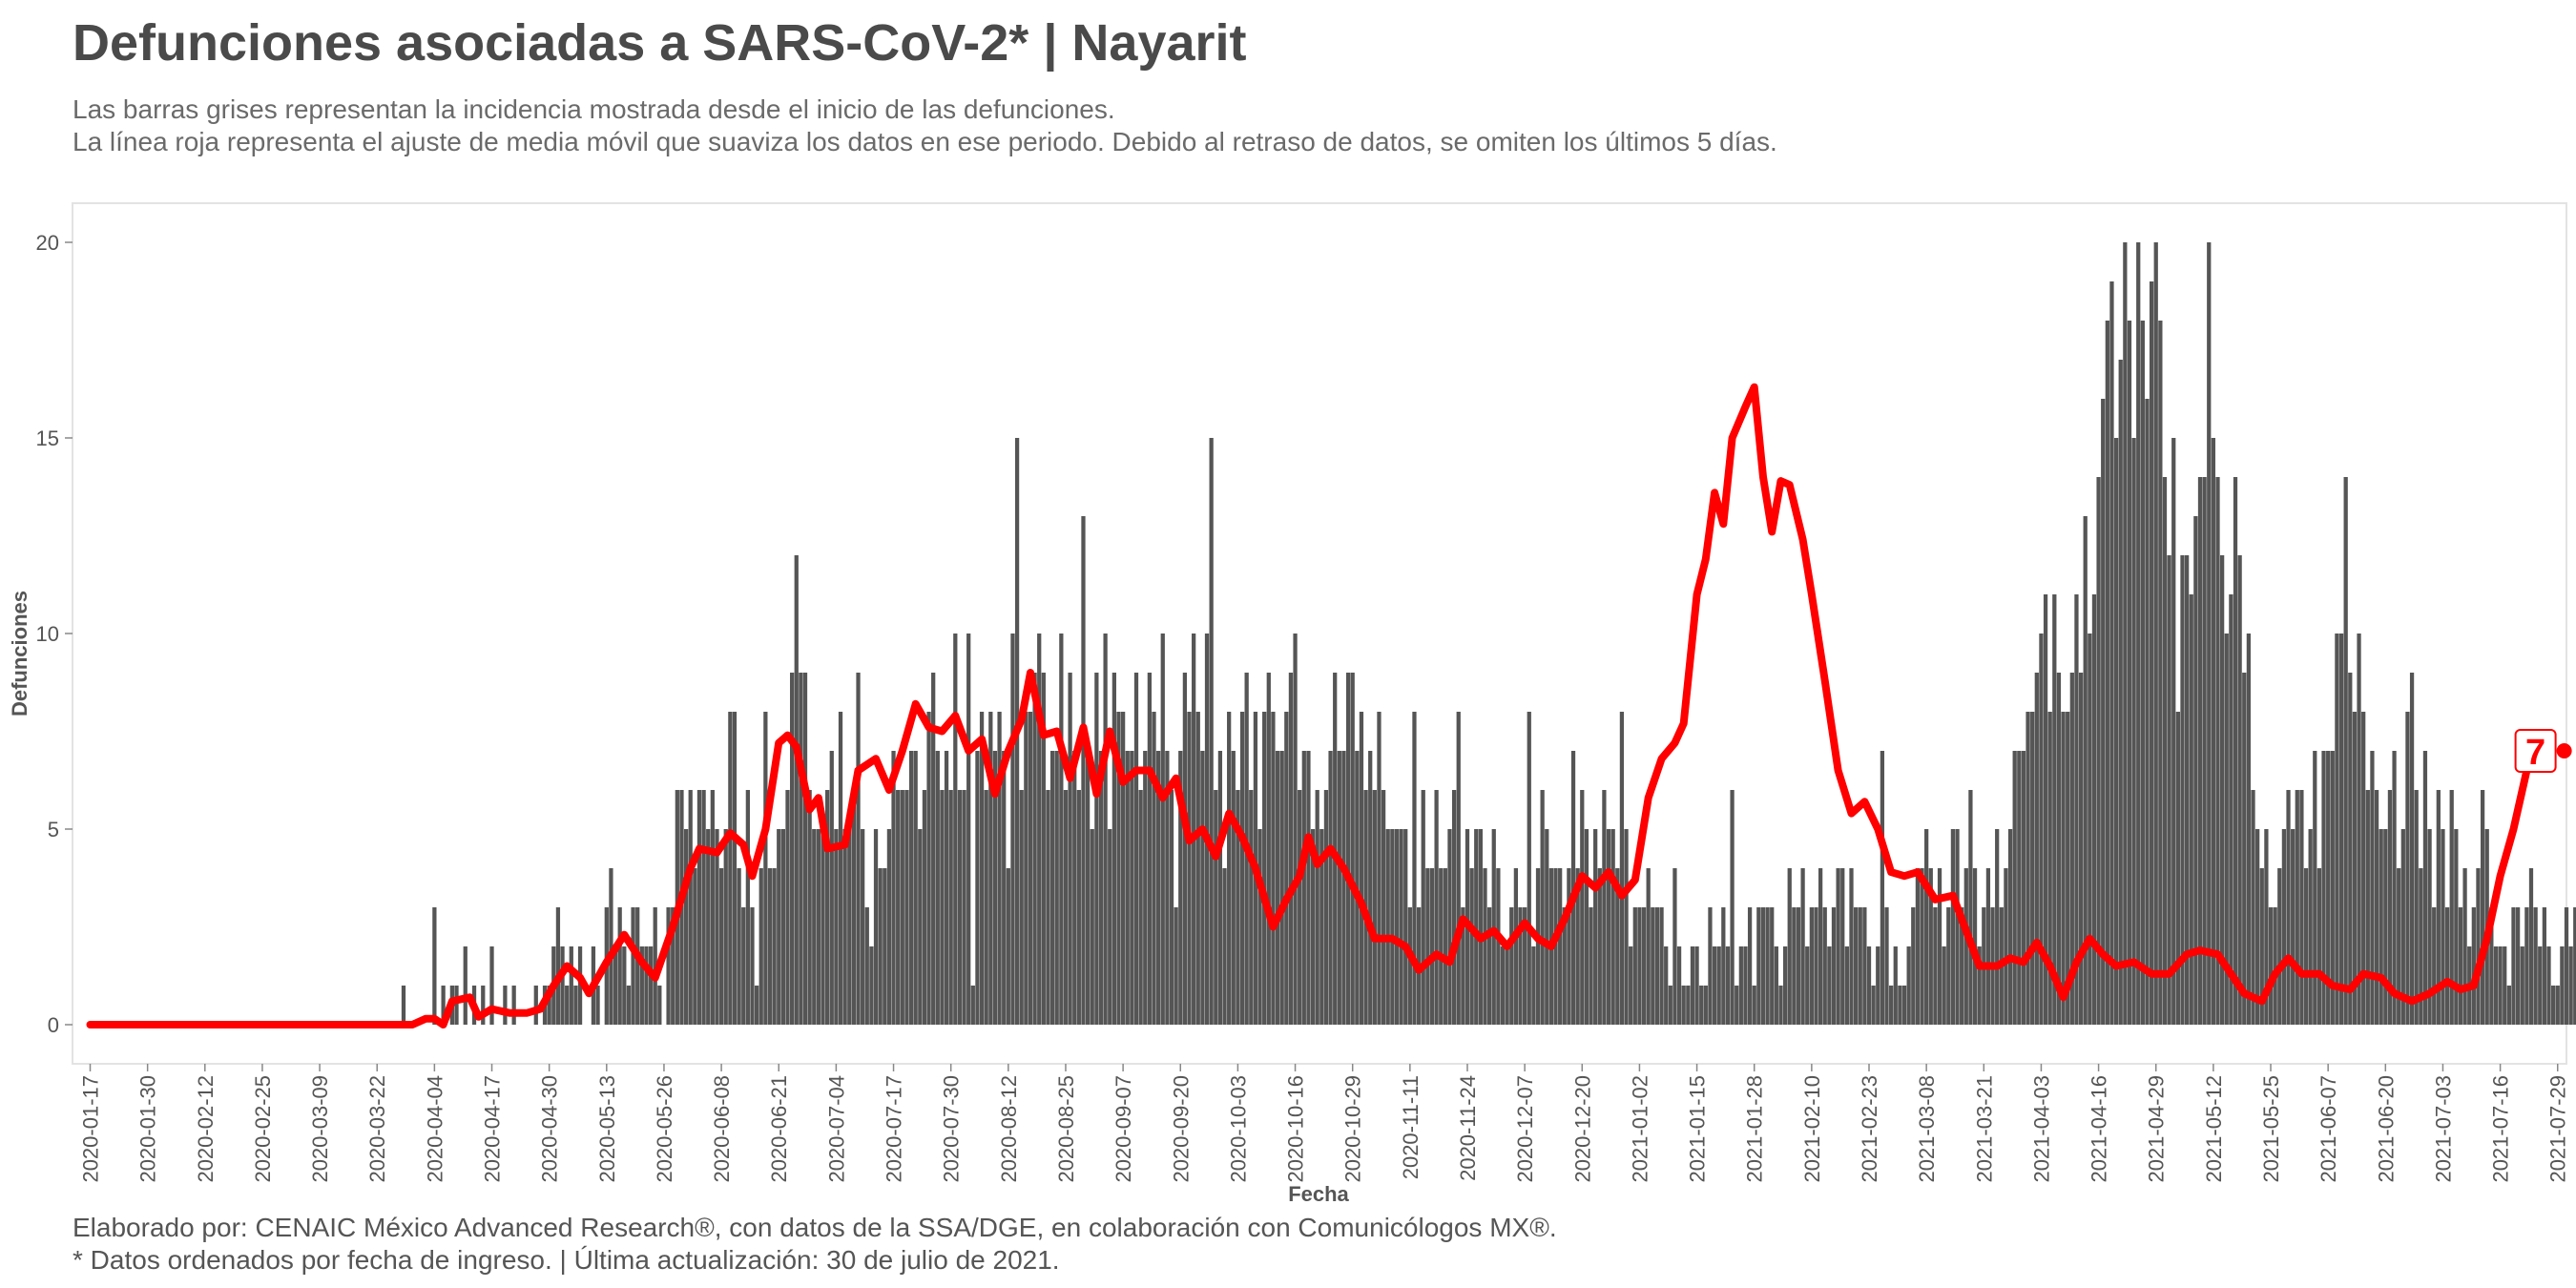 This screenshot has height=1288, width=2576. I want to click on x-tick-label: 2020-03-22, so click(377, 1129).